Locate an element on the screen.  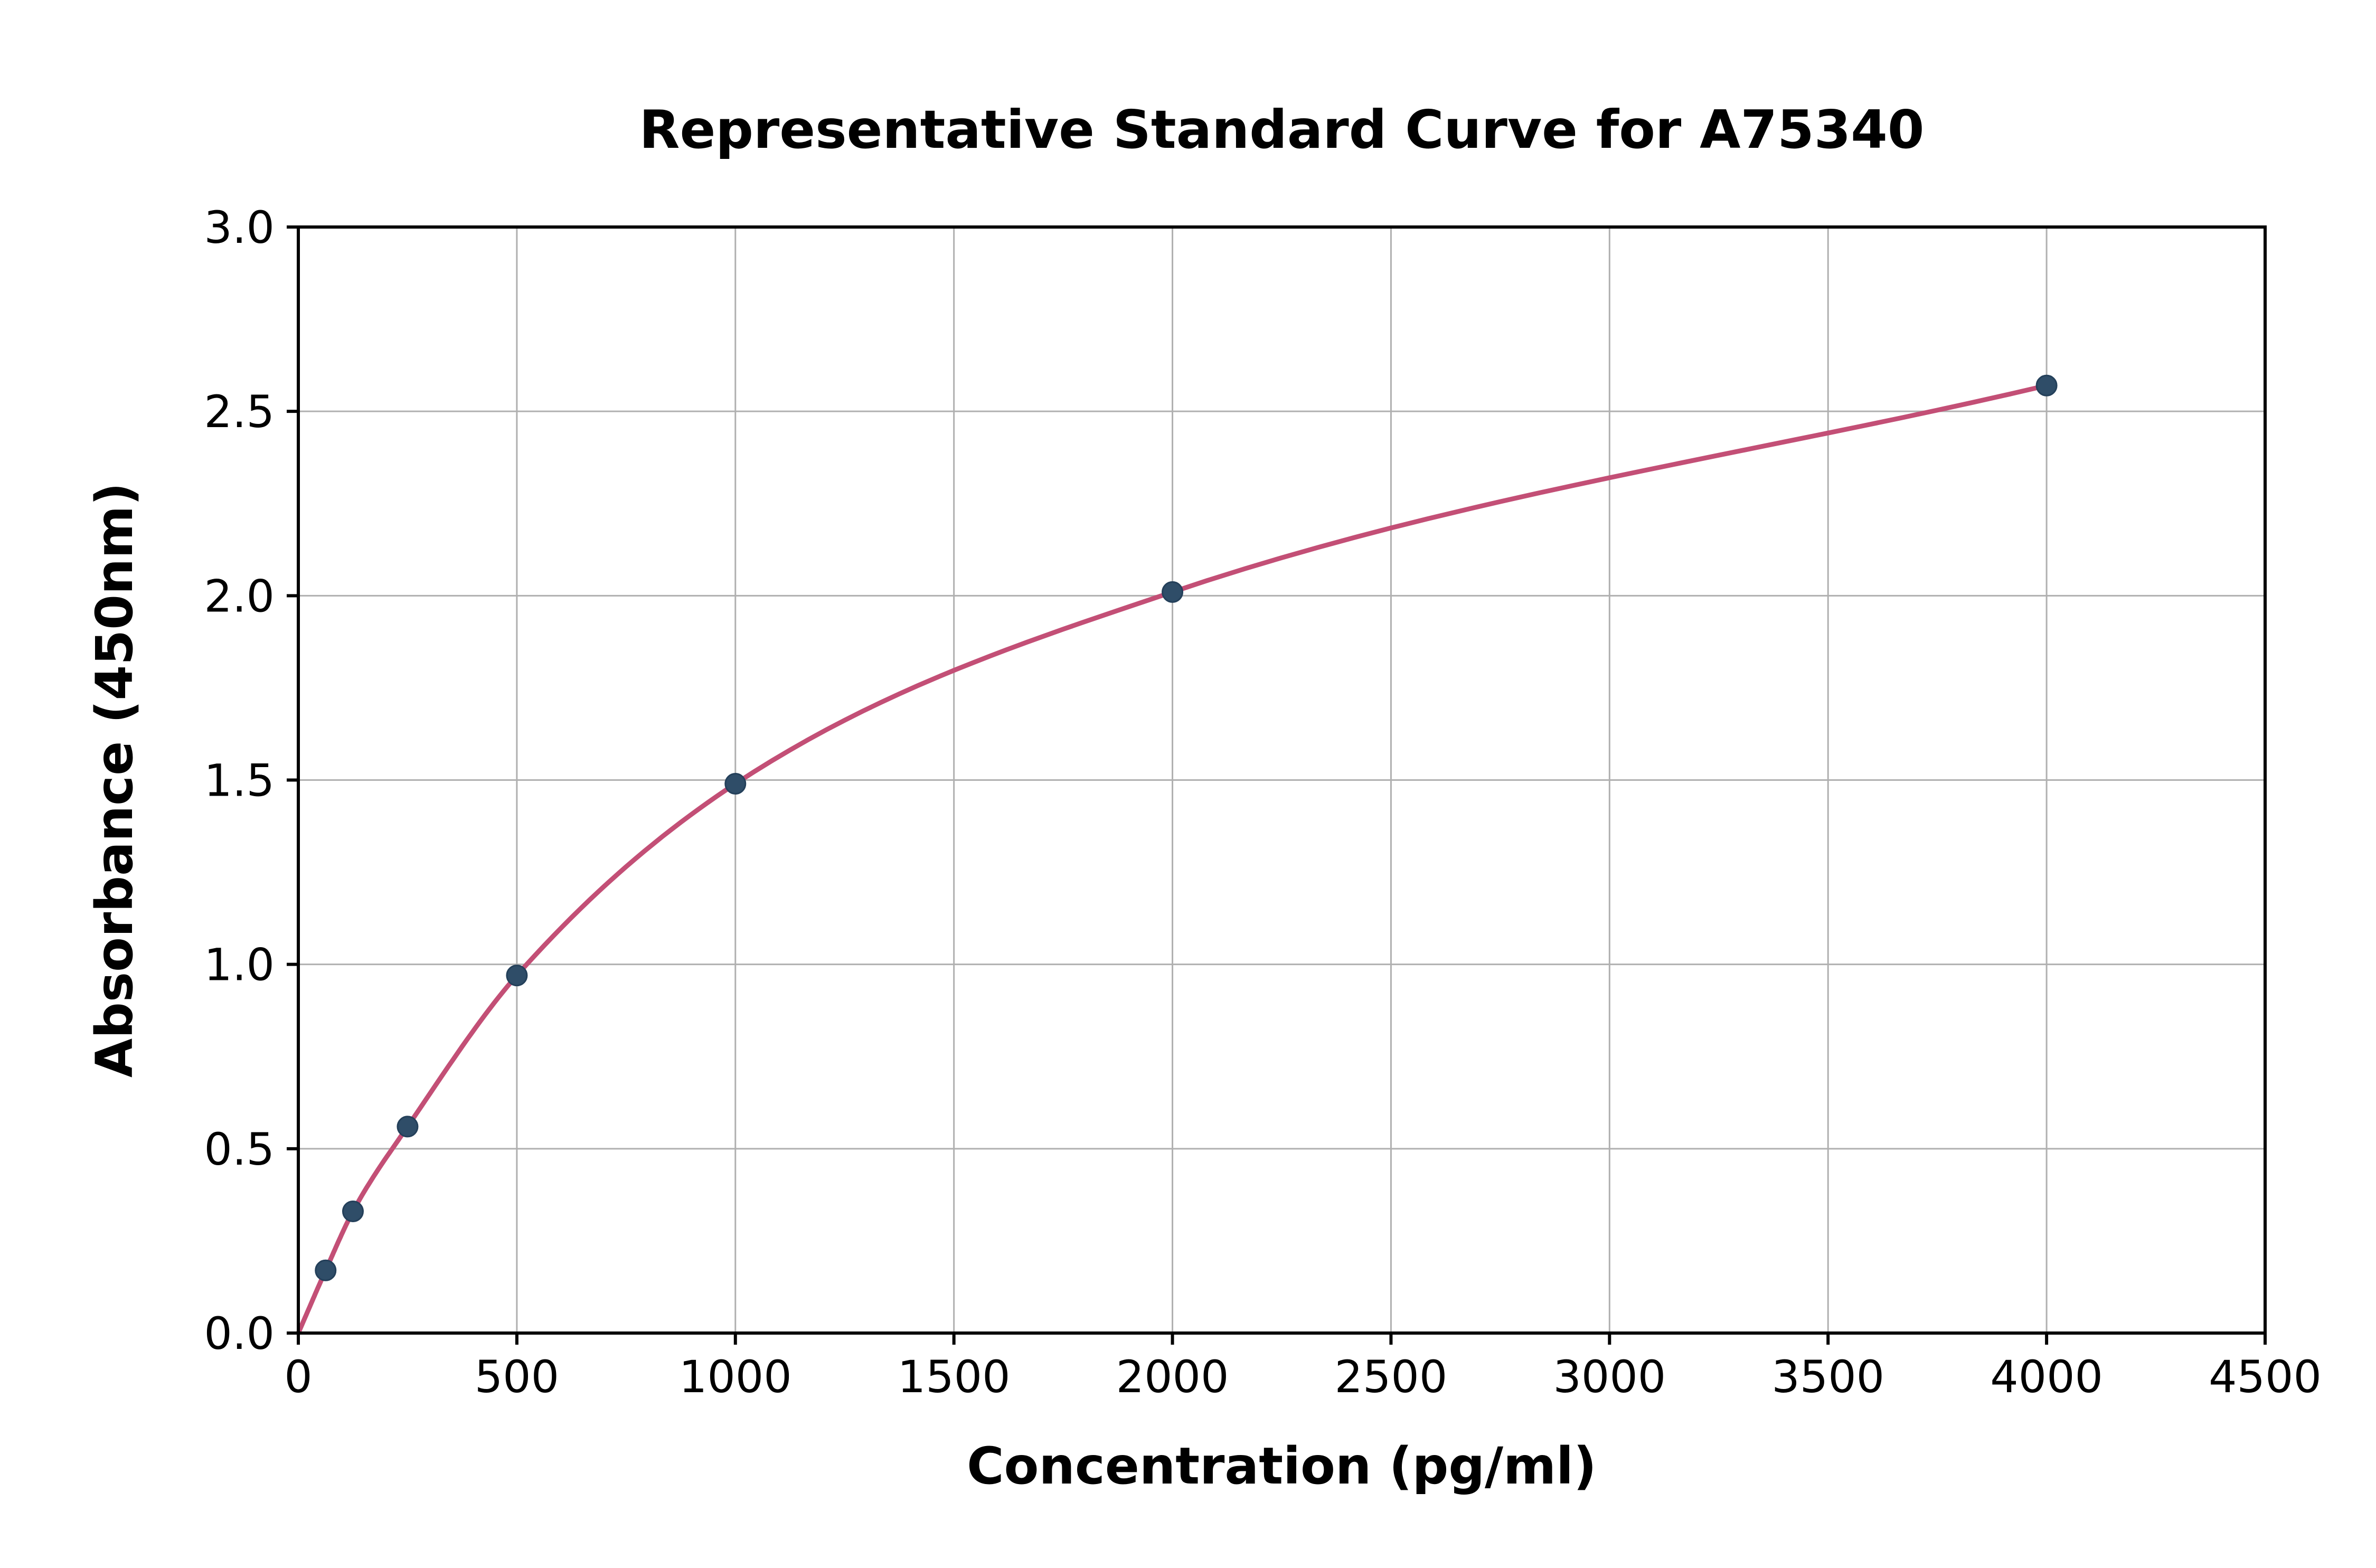
y-tick-label: 1.0 is located at coordinates (240, 965).